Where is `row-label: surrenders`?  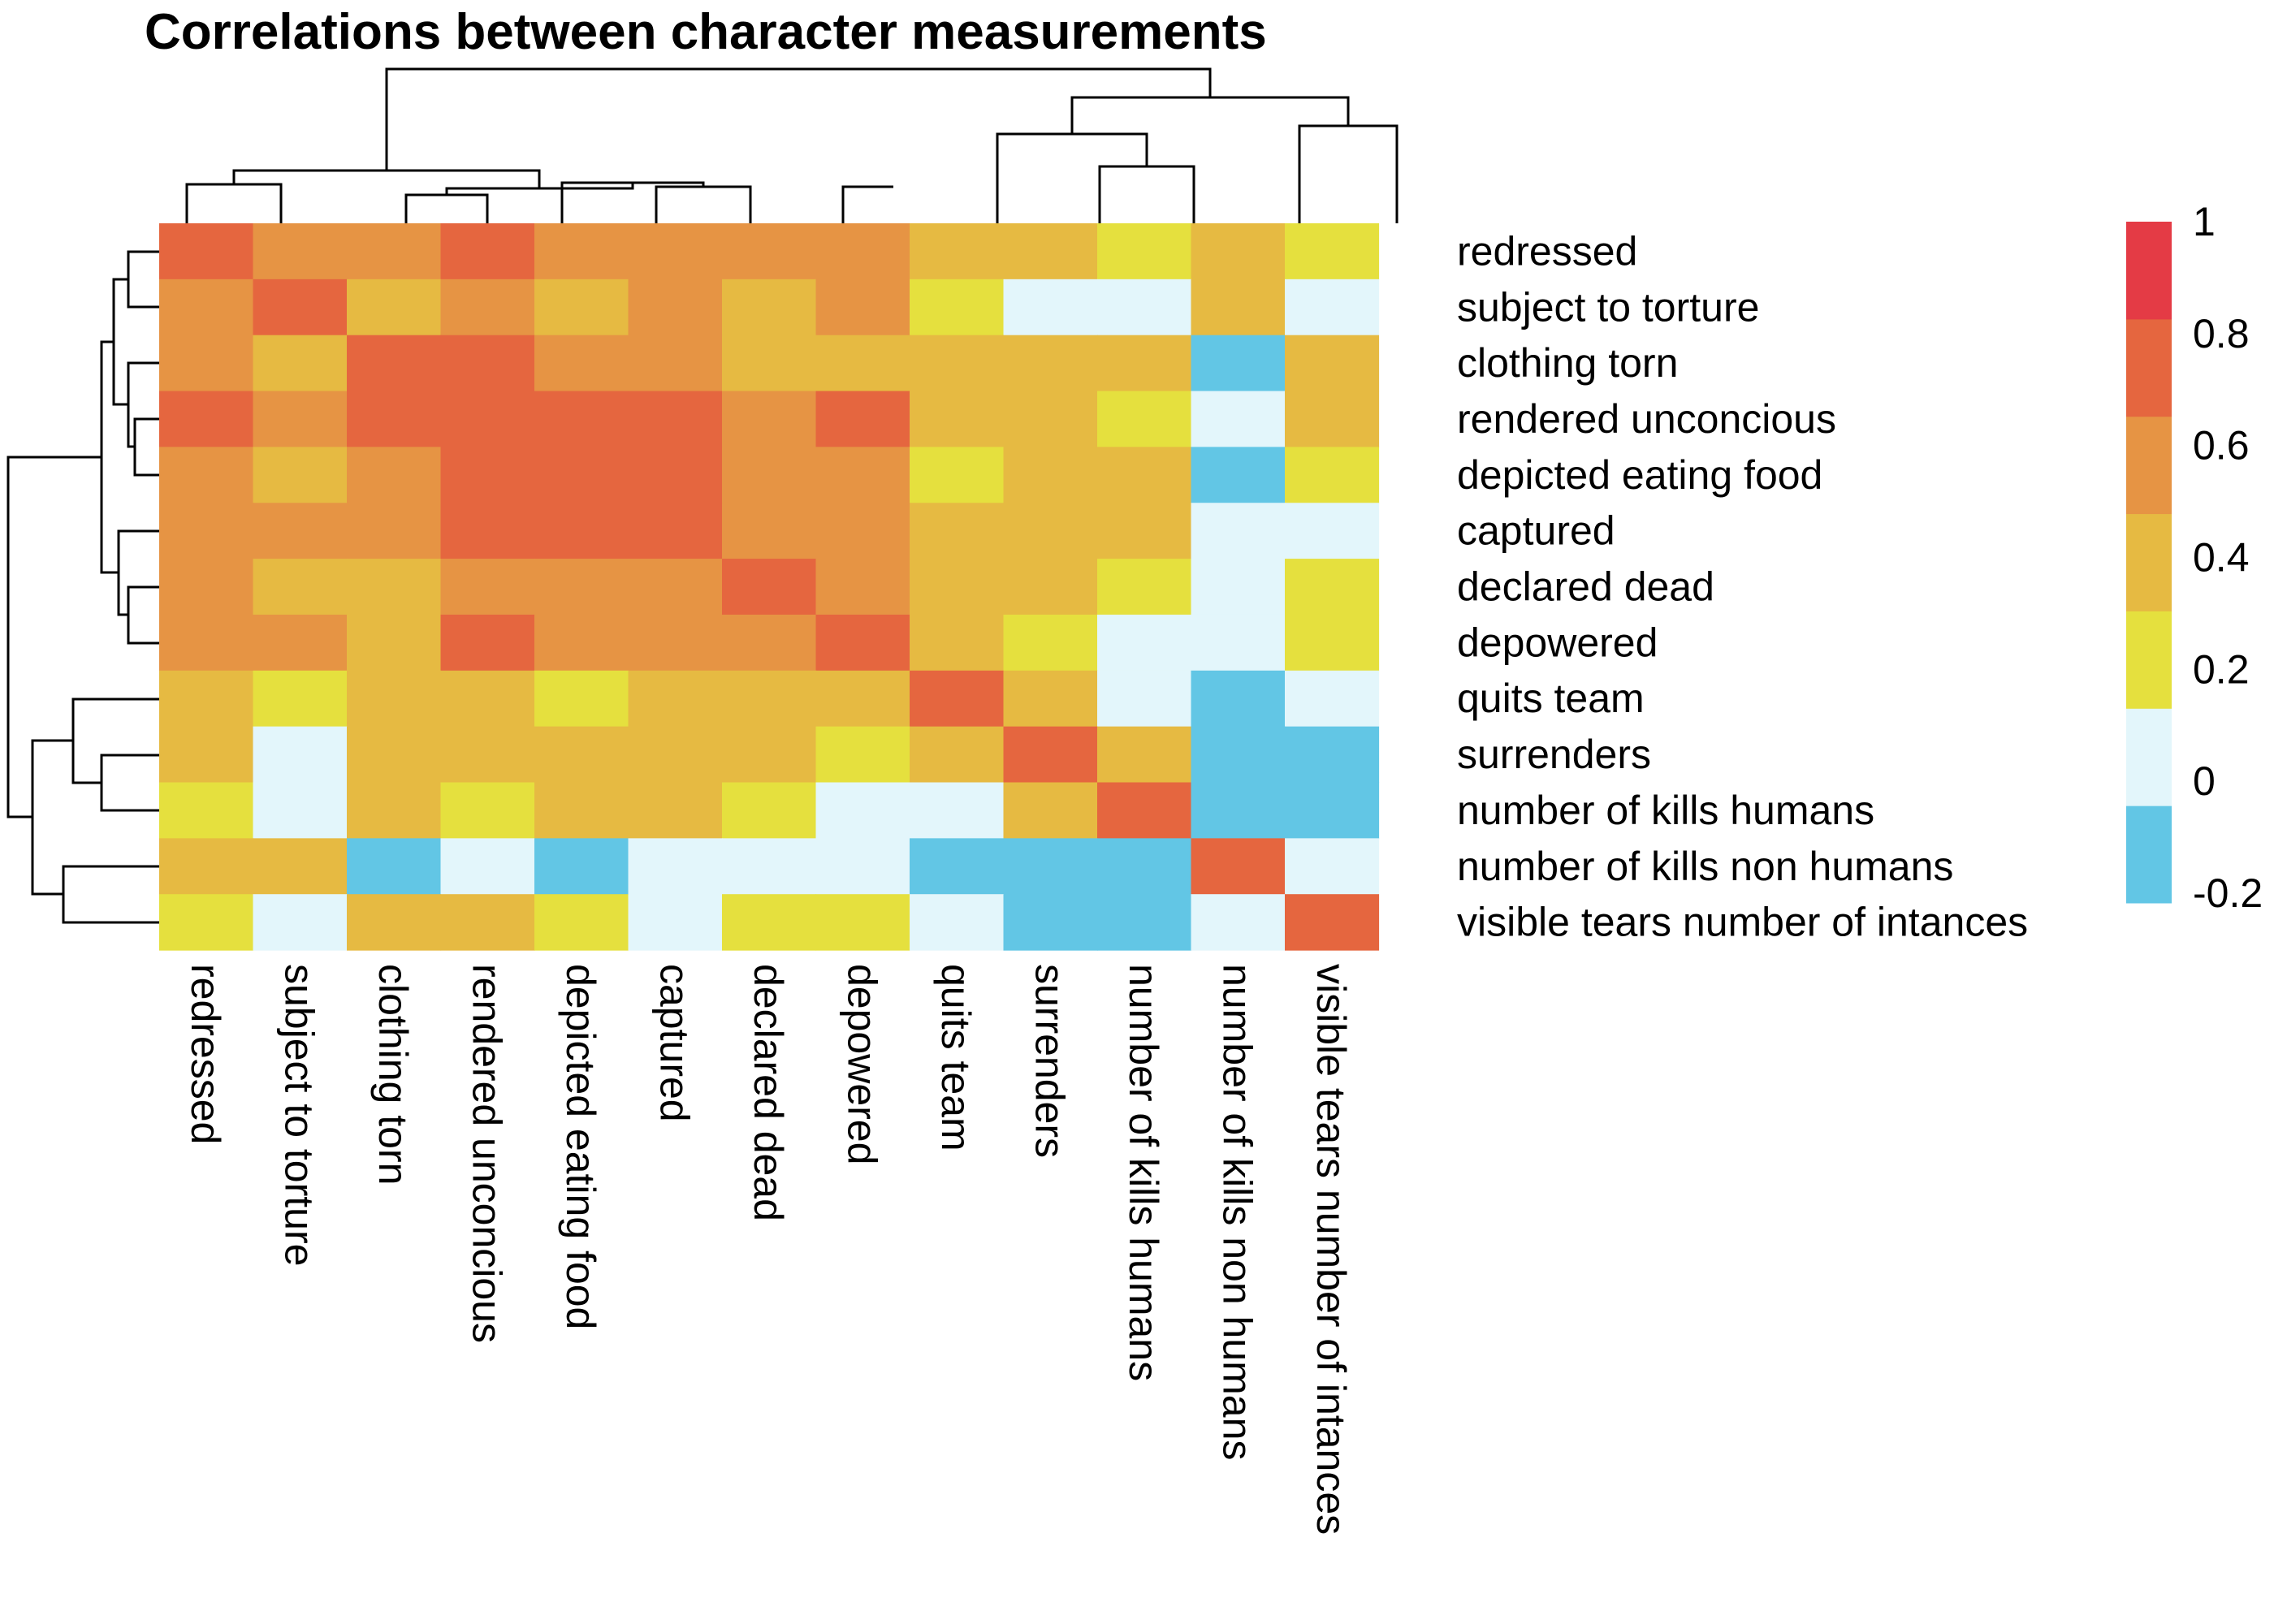 row-label: surrenders is located at coordinates (1554, 755).